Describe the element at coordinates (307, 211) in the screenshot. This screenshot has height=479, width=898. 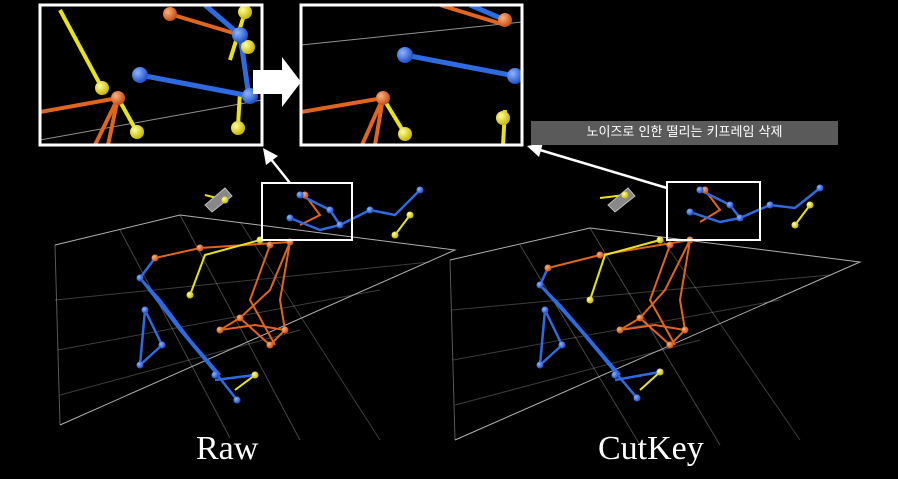
I see `raw-focus-box` at that location.